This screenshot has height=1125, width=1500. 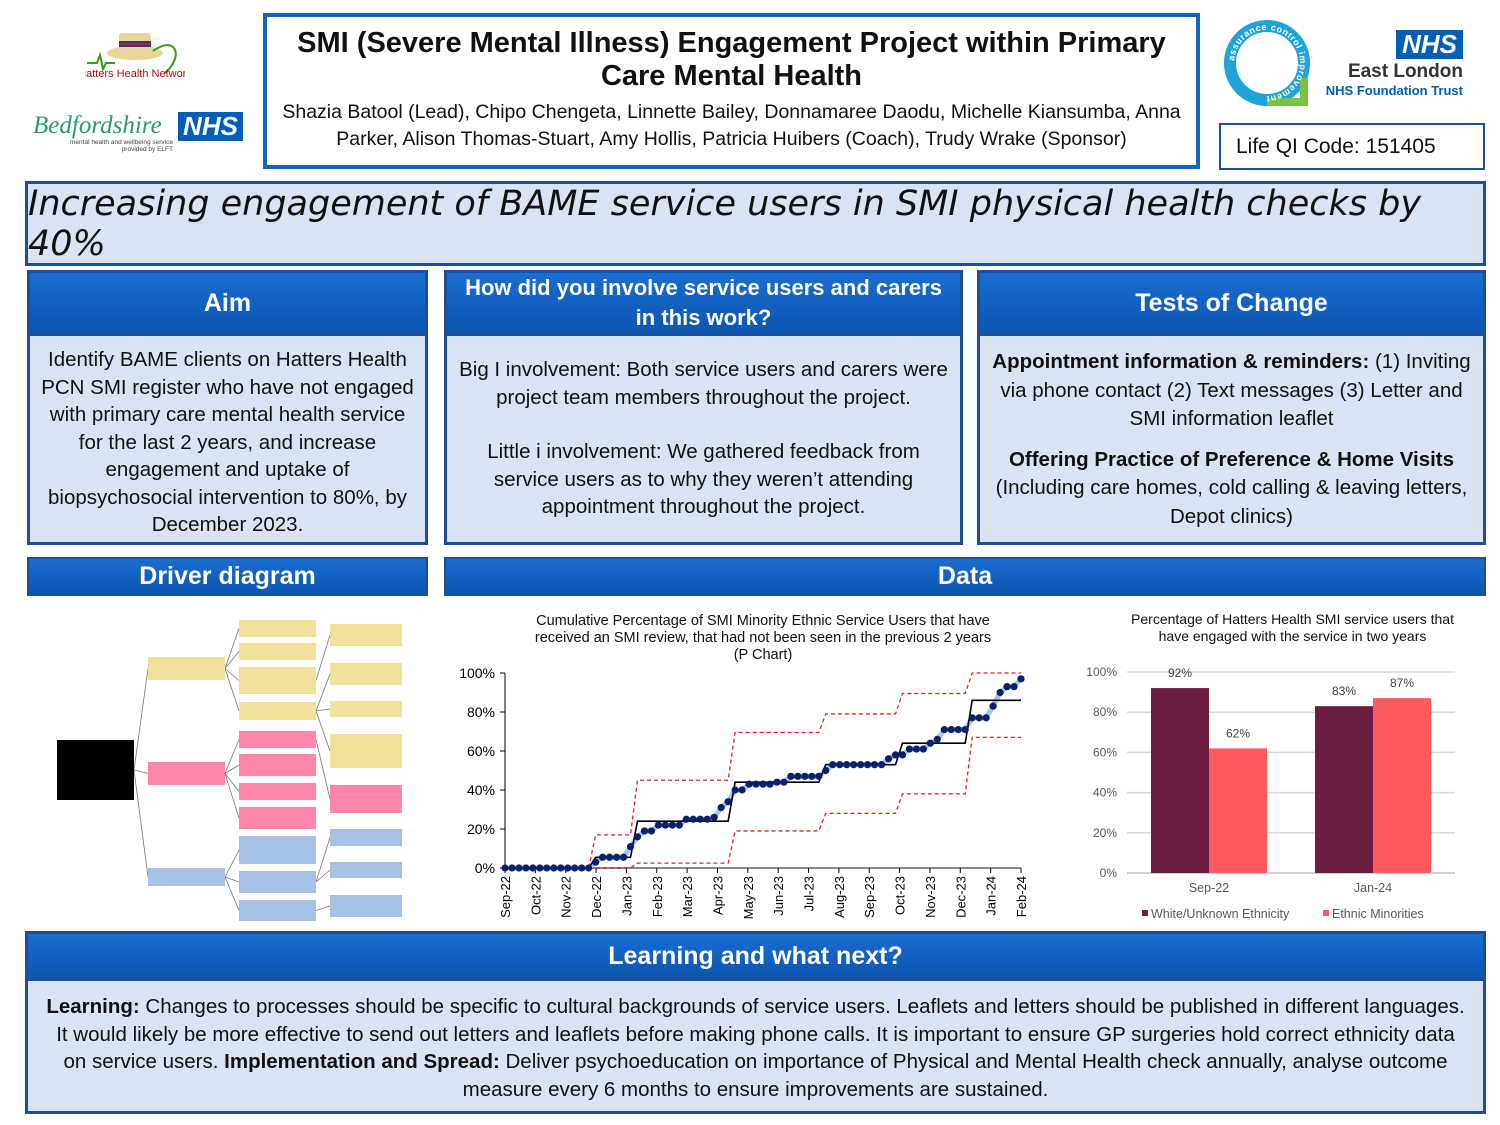 I want to click on x-tick-label: Jun-23, so click(x=778, y=896).